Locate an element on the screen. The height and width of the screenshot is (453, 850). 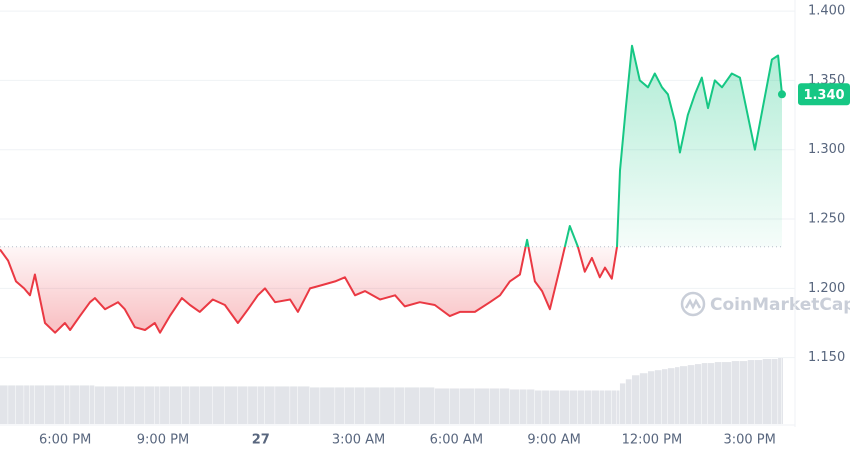
price-tag-label: 1.340 is located at coordinates (823, 95).